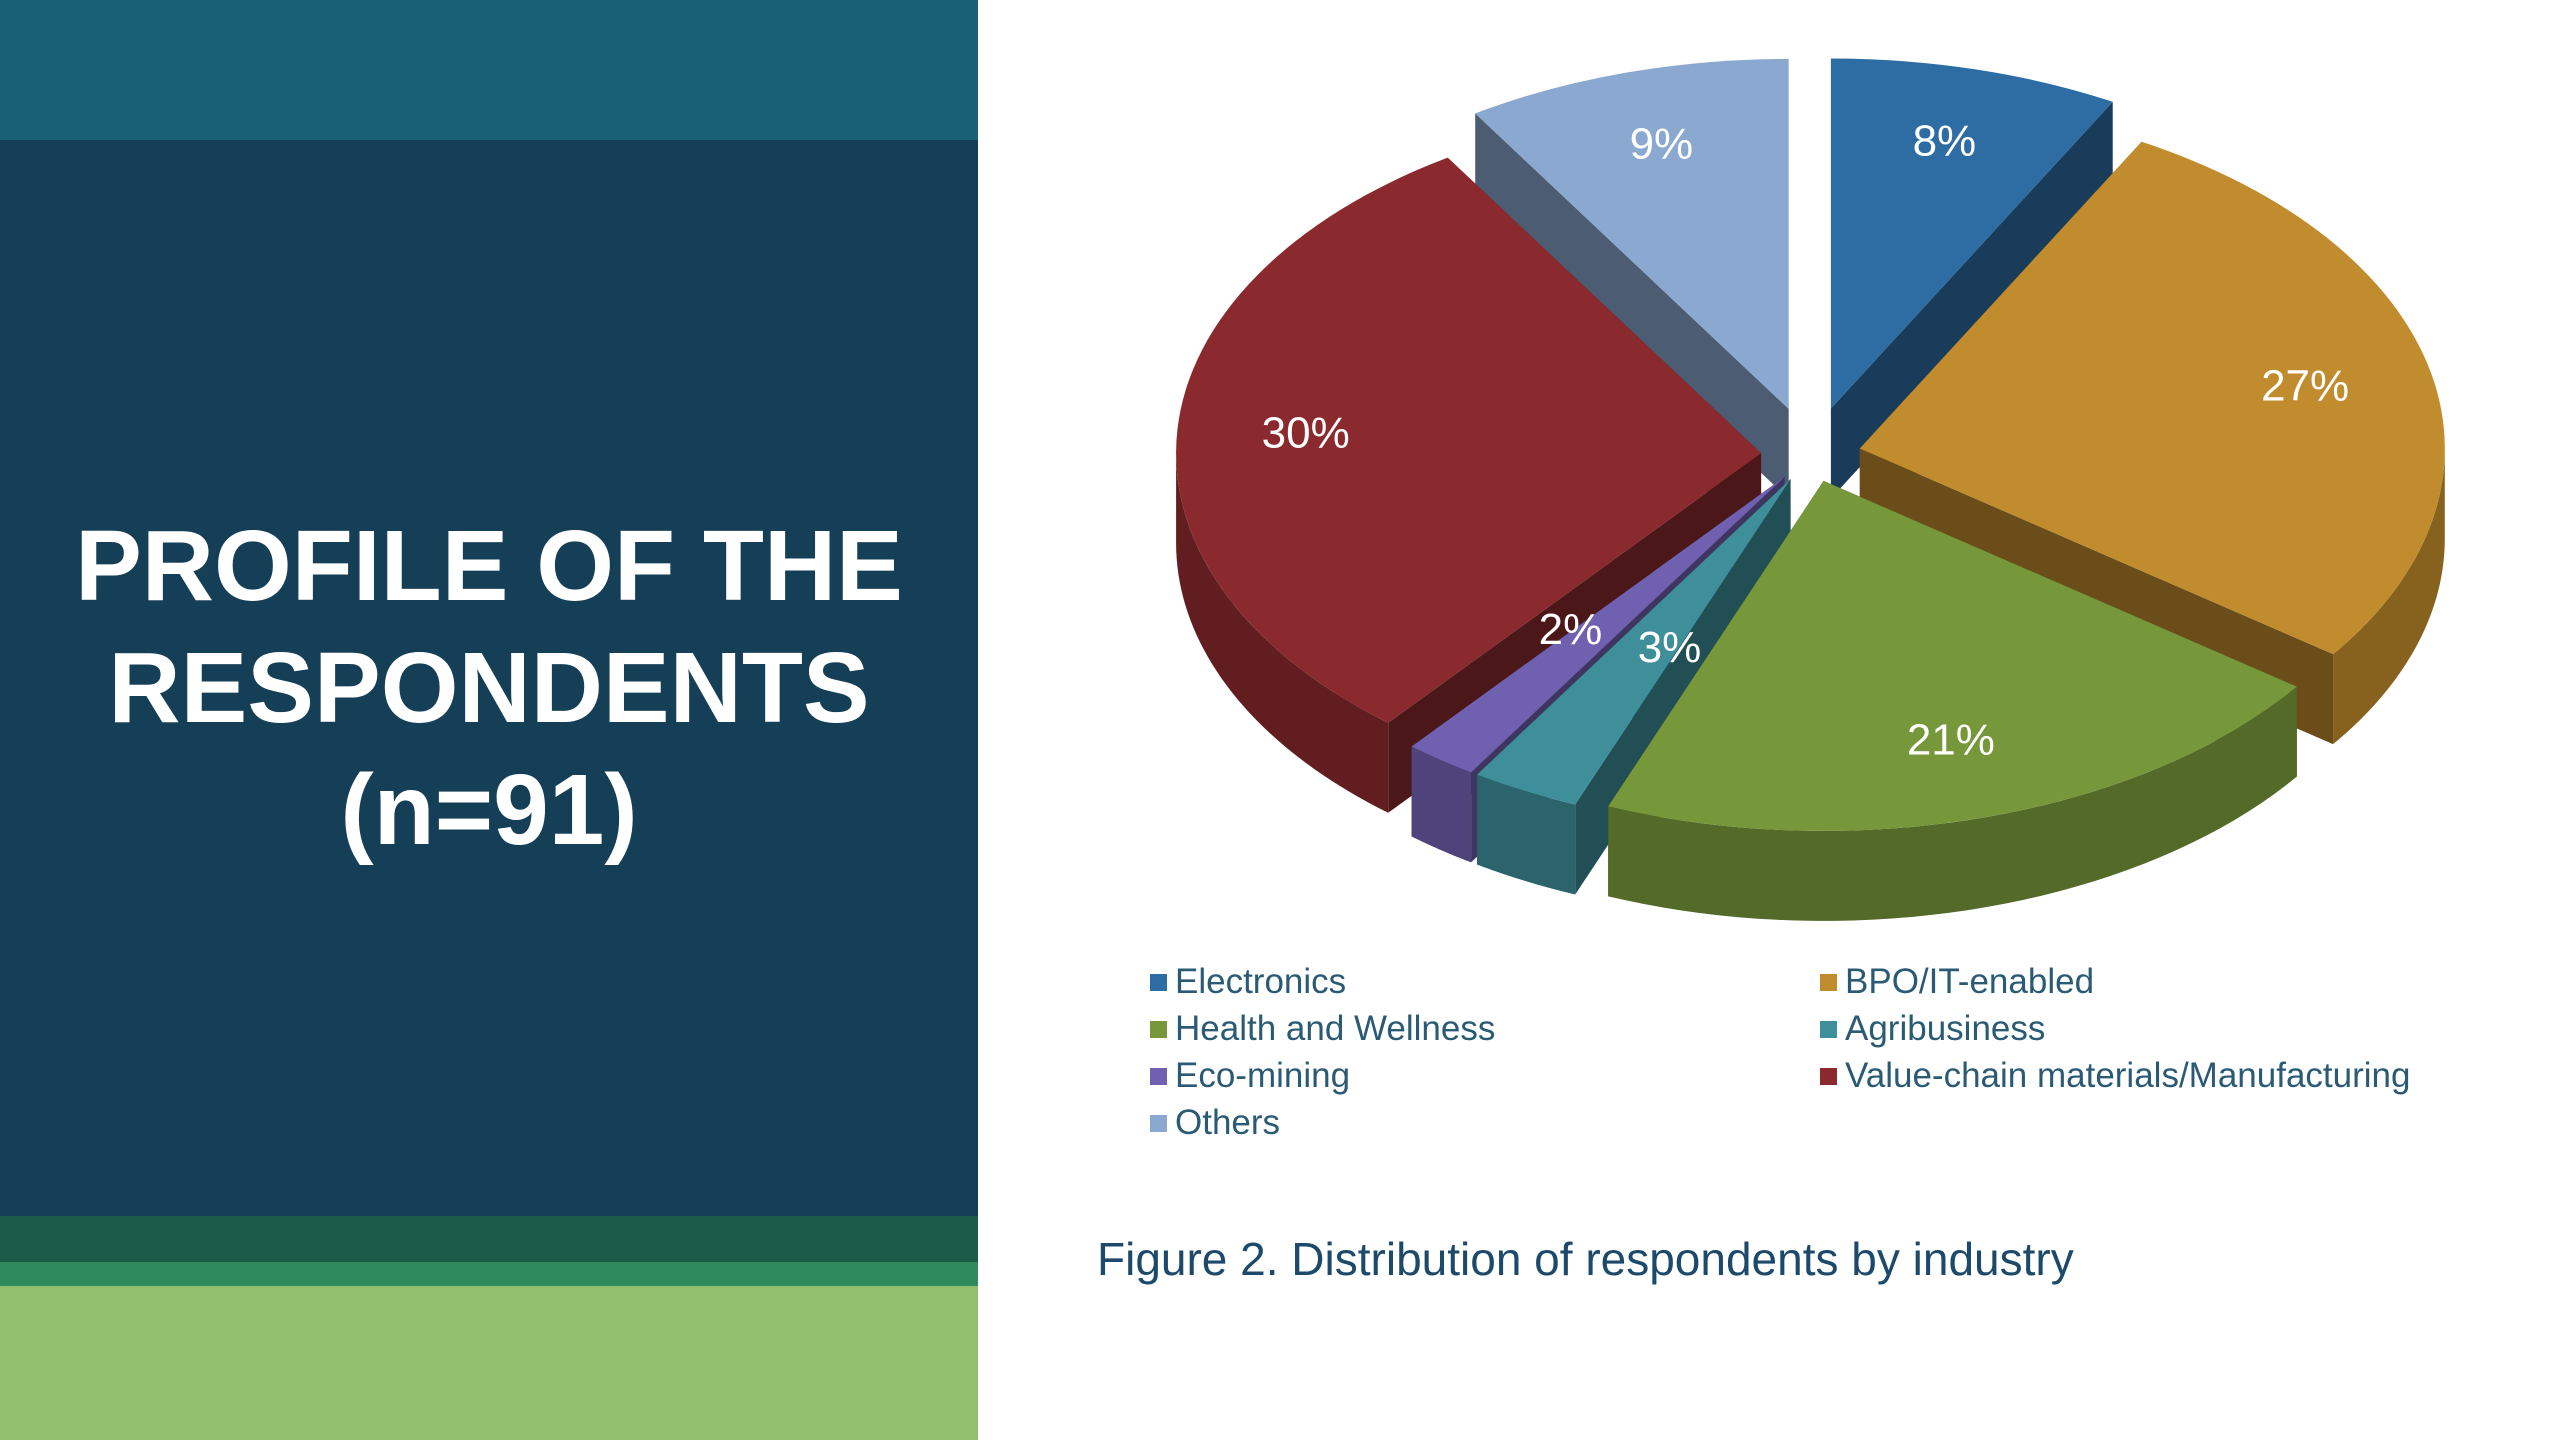 Image resolution: width=2560 pixels, height=1440 pixels. What do you see at coordinates (489, 1274) in the screenshot?
I see `green-stripe` at bounding box center [489, 1274].